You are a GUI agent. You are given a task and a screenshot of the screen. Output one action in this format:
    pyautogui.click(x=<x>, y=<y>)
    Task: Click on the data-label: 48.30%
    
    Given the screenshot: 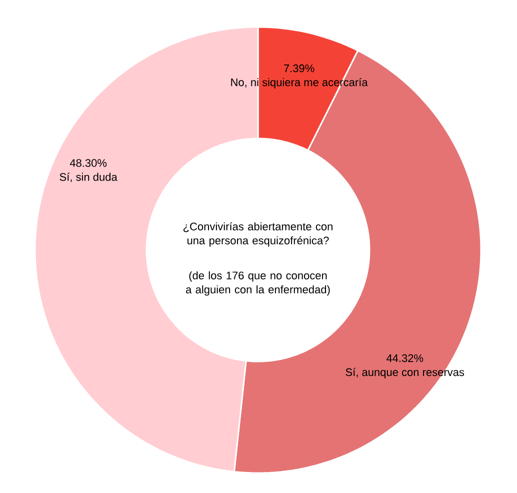 What is the action you would take?
    pyautogui.click(x=88, y=163)
    